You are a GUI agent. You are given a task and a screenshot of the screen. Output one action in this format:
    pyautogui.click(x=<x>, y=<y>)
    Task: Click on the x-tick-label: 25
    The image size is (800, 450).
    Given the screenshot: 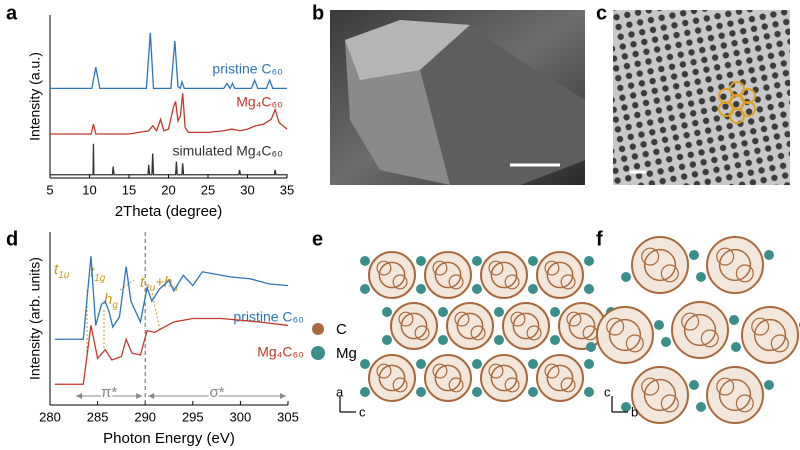 What is the action you would take?
    pyautogui.click(x=208, y=189)
    